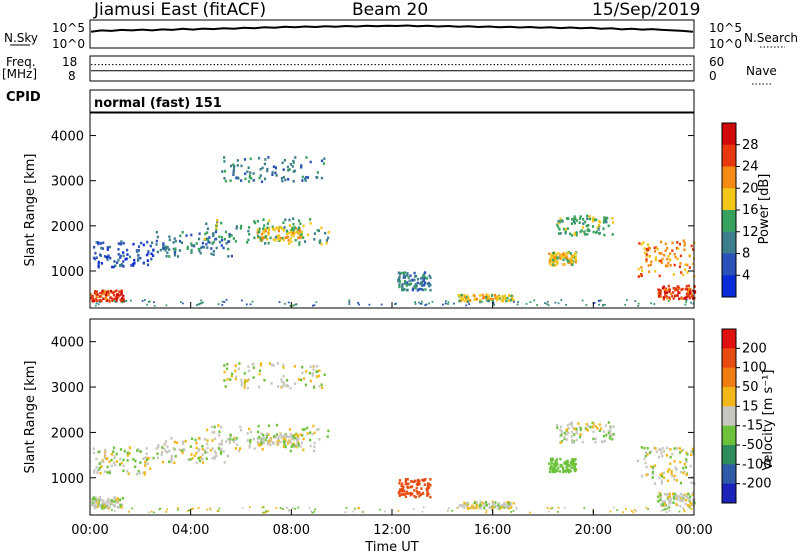 The height and width of the screenshot is (558, 800). Describe the element at coordinates (190, 530) in the screenshot. I see `x-tick-label: 04:00` at that location.